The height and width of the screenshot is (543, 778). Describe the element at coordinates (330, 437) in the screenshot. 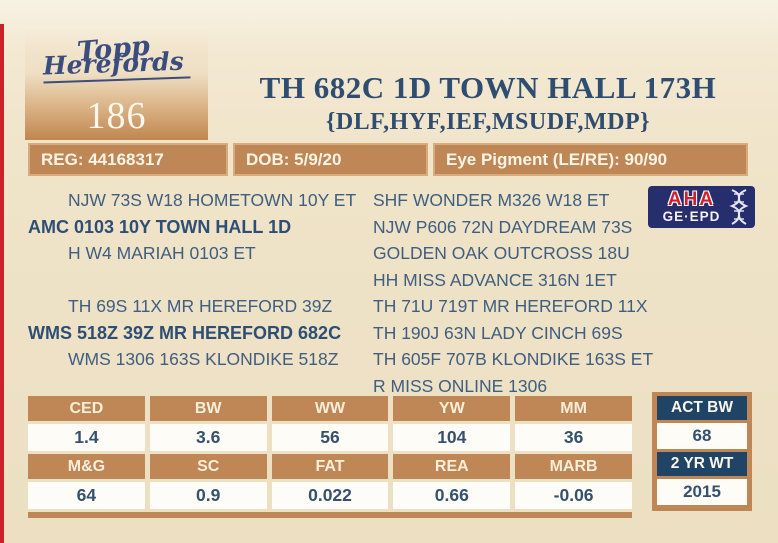

I see `epd-value-ww: 56` at that location.